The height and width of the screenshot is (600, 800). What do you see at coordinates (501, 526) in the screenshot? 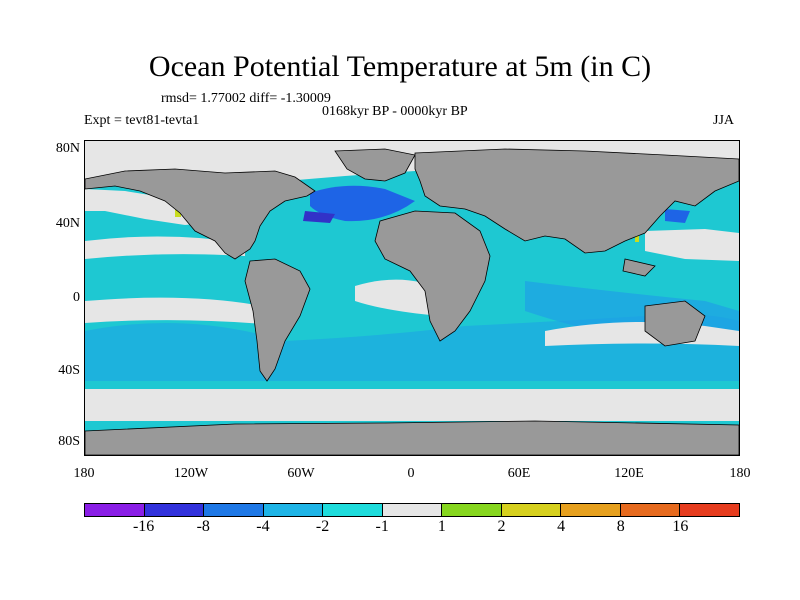
I see `legend-label: 2` at bounding box center [501, 526].